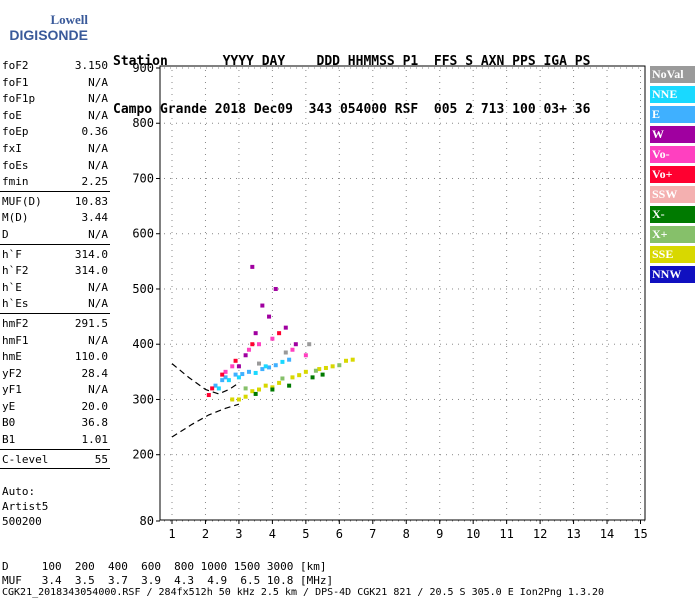 This screenshot has height=600, width=700. Describe the element at coordinates (506, 534) in the screenshot. I see `x-tick-label: 11` at that location.